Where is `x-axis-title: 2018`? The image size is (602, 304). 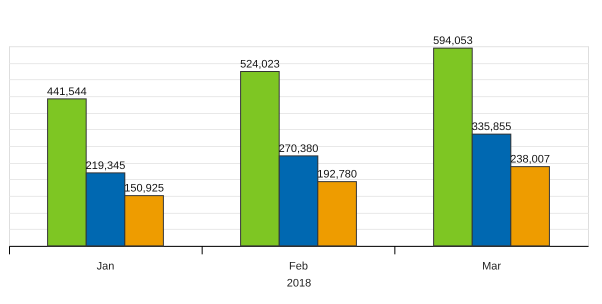
x-axis-title: 2018 is located at coordinates (299, 283).